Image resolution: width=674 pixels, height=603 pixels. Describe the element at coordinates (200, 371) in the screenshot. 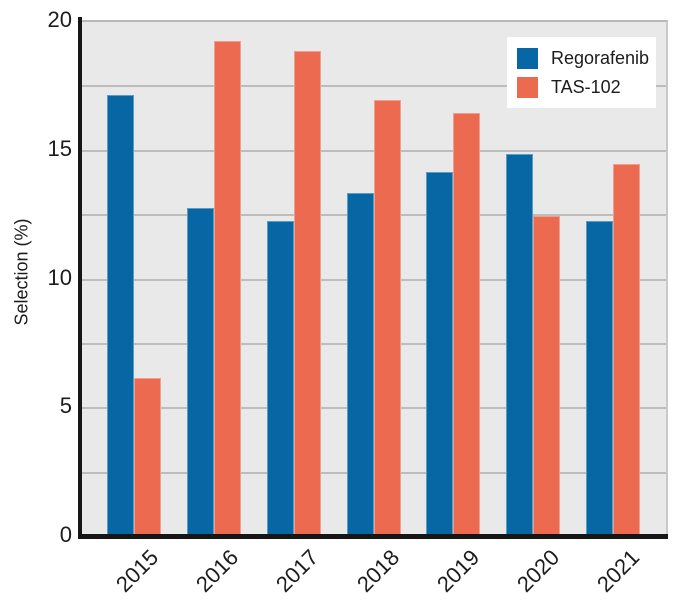

I see `bar-regorafenib-2016` at that location.